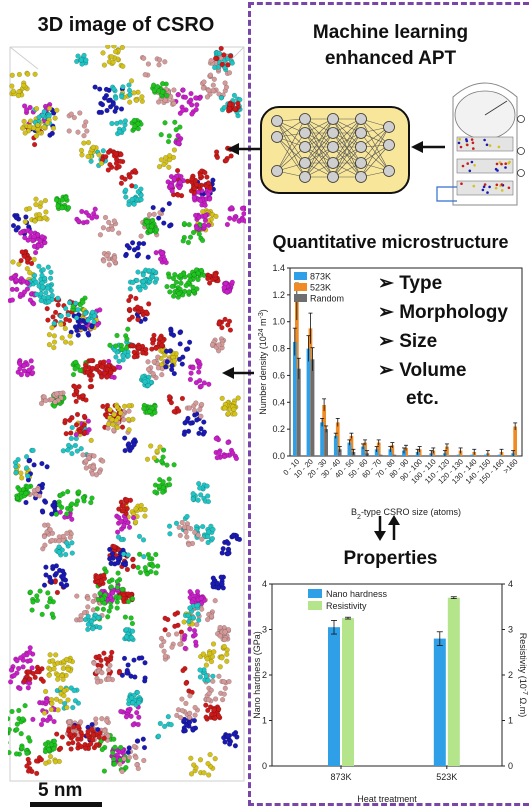  What do you see at coordinates (510, 630) in the screenshot?
I see `y-right-tick-label: 3` at bounding box center [510, 630].